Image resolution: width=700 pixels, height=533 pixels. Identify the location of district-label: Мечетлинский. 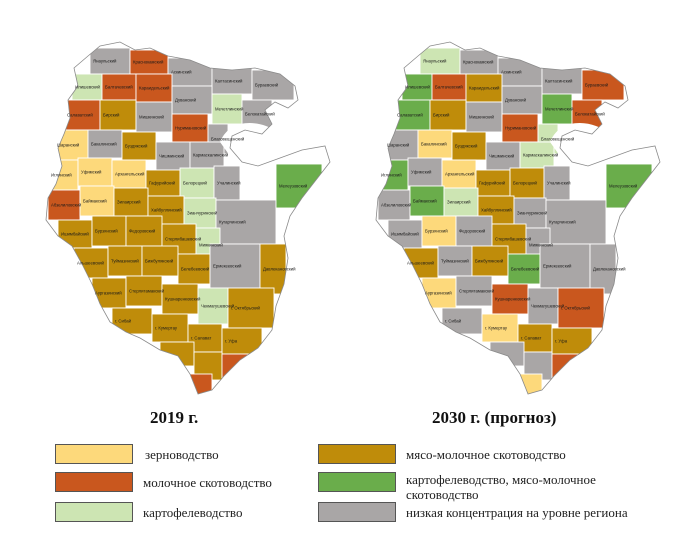
(229, 109).